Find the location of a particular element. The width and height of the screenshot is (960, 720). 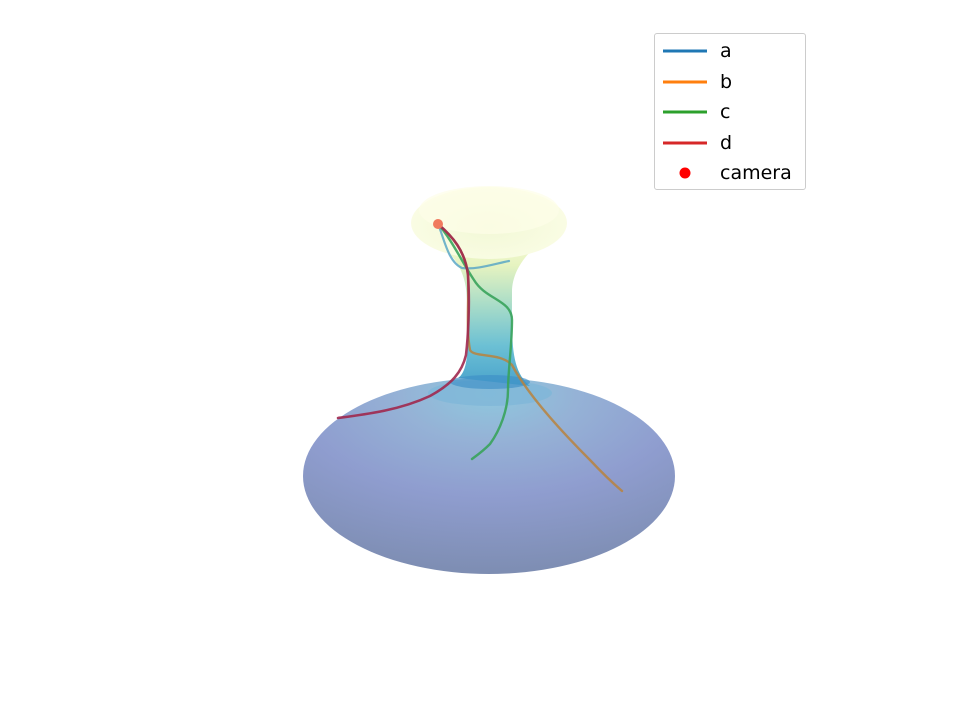

legend-entry-camera: camera is located at coordinates (730, 173).